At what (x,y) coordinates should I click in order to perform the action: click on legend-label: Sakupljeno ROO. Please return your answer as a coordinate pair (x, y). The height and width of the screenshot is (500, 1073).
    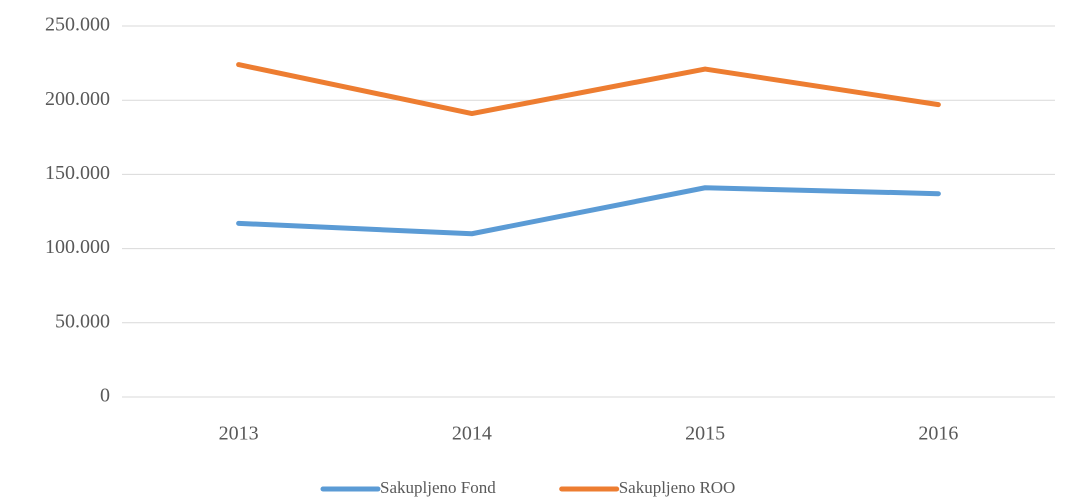
    Looking at the image, I should click on (677, 487).